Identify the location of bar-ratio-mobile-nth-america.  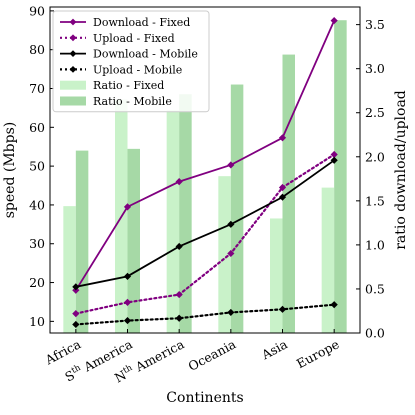
(185, 214).